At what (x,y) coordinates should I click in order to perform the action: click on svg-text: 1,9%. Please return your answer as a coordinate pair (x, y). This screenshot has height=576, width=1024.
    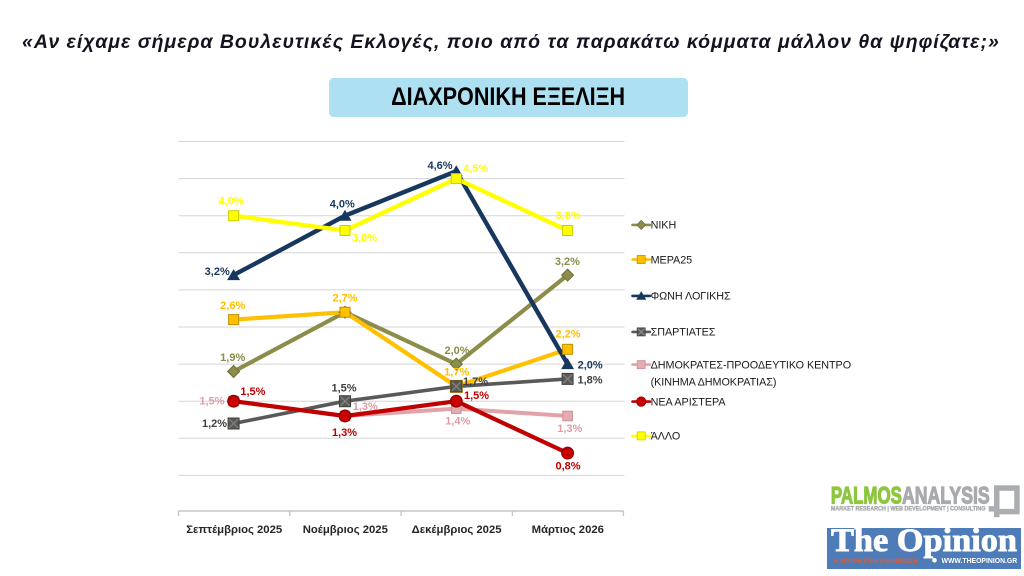
    Looking at the image, I should click on (232, 358).